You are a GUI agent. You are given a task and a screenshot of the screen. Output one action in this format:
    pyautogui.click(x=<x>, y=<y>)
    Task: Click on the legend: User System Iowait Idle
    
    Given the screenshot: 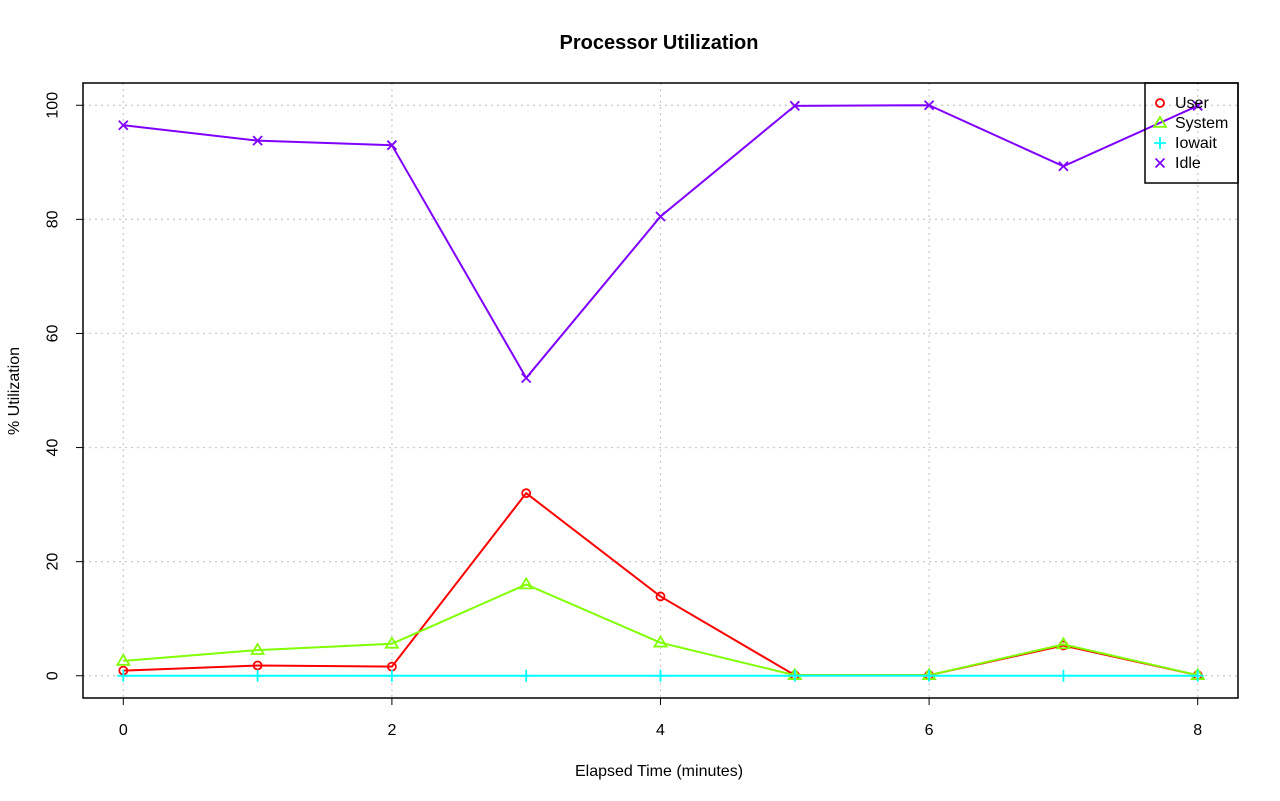 What is the action you would take?
    pyautogui.click(x=1191, y=133)
    